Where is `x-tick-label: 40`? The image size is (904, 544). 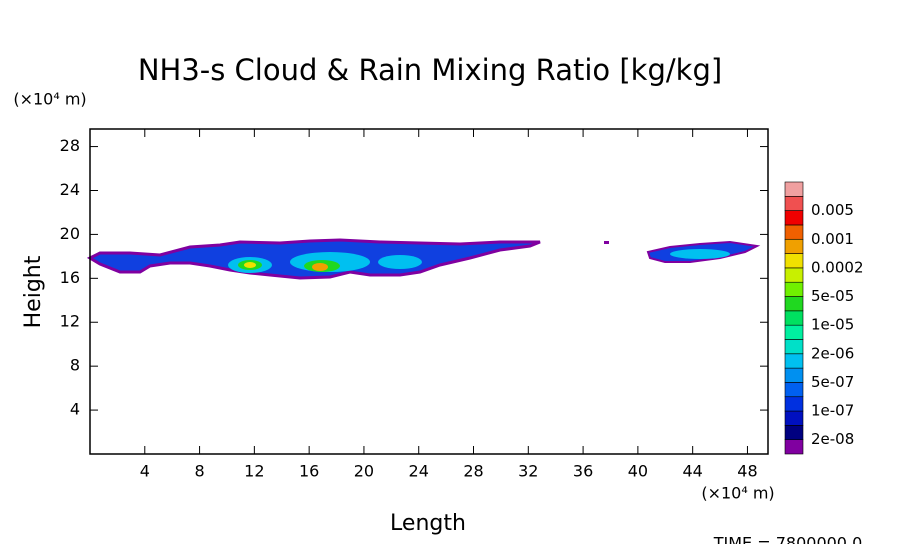 x-tick-label: 40 is located at coordinates (638, 471).